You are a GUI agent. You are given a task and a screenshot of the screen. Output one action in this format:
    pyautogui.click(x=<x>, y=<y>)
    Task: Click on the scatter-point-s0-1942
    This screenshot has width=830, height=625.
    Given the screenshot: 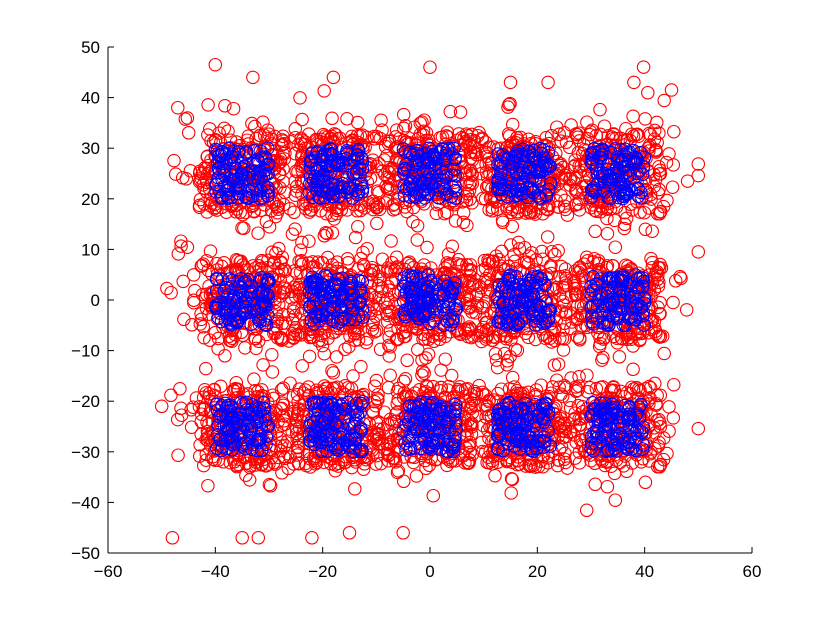 What is the action you would take?
    pyautogui.click(x=388, y=268)
    